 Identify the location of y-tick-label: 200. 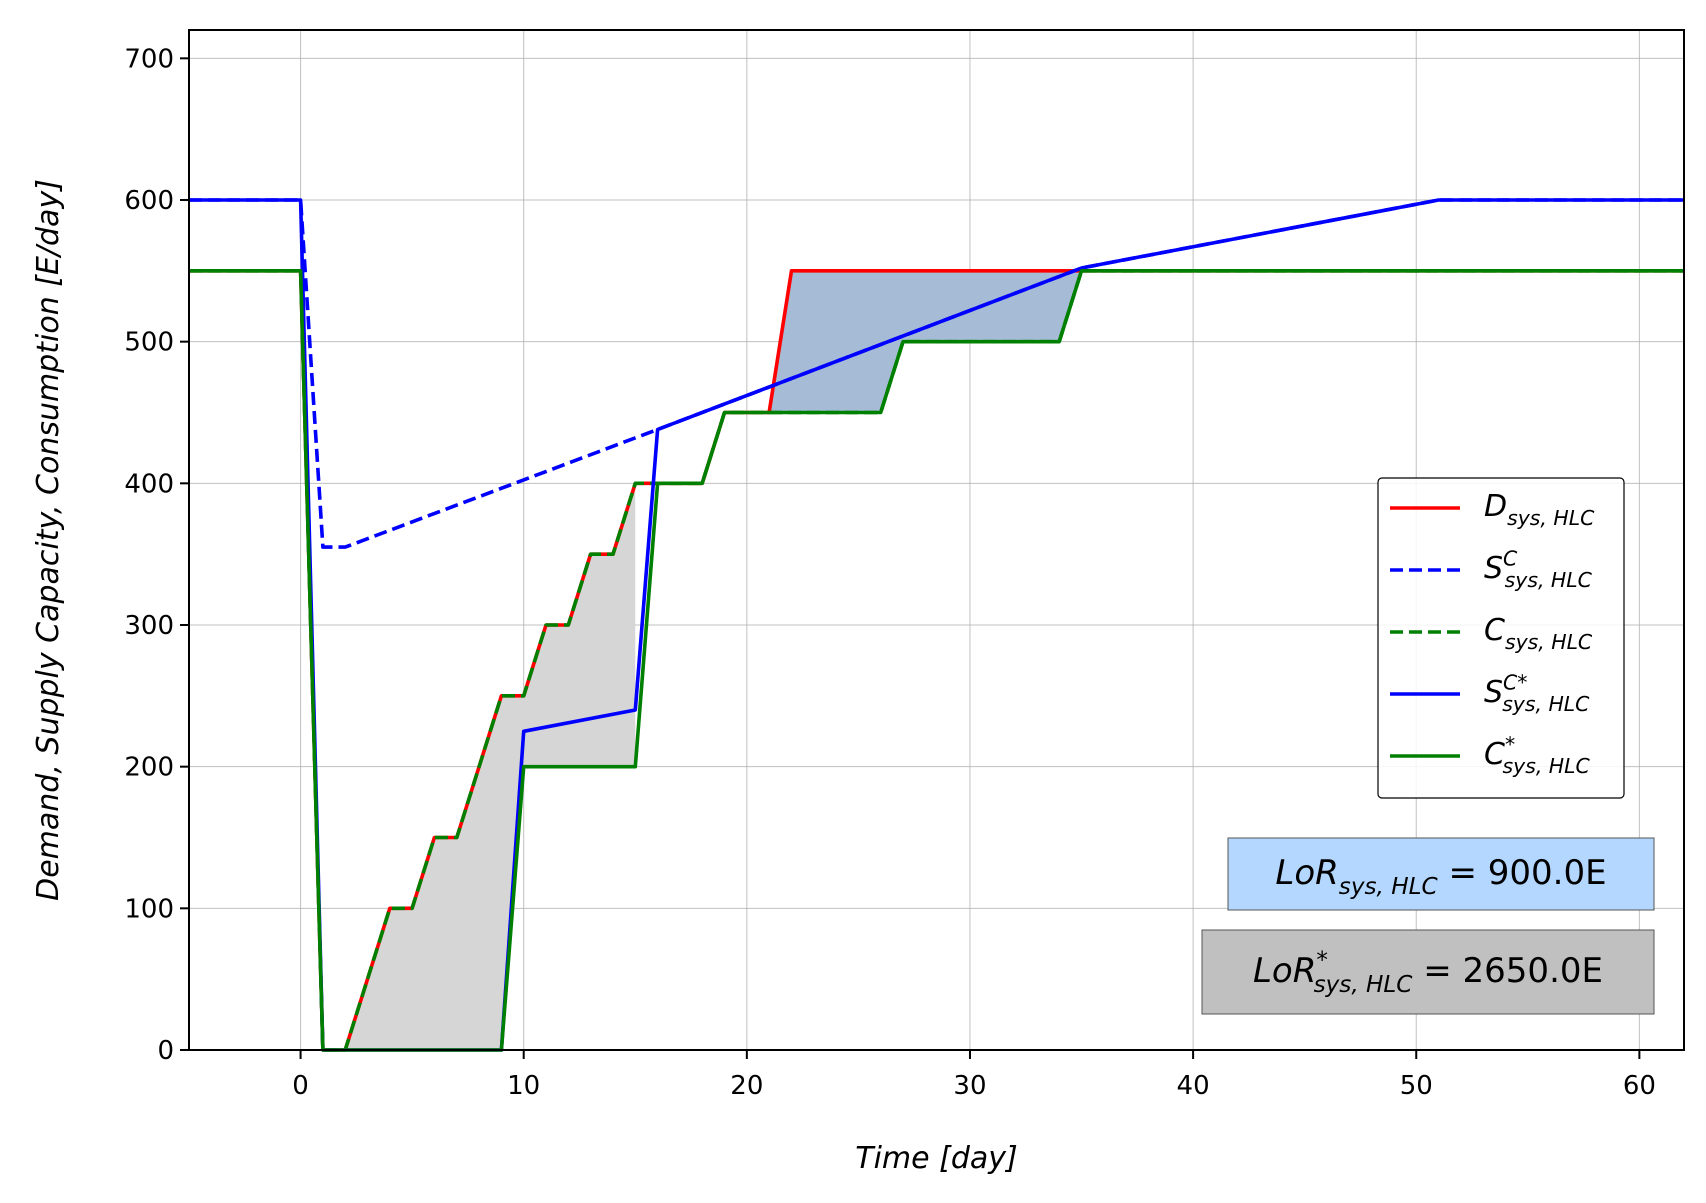
(149, 768).